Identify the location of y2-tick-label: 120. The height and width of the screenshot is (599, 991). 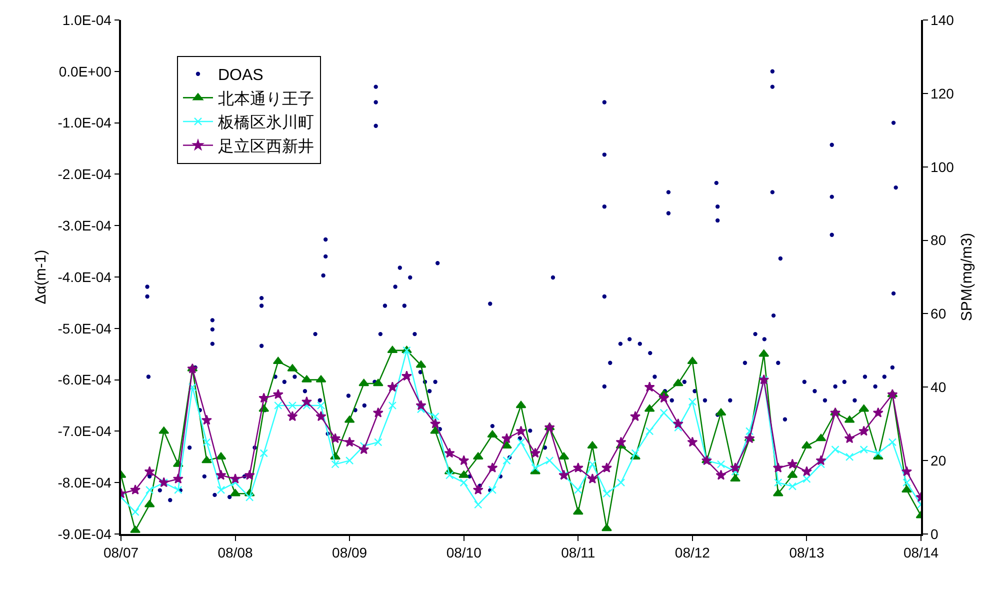
(942, 93).